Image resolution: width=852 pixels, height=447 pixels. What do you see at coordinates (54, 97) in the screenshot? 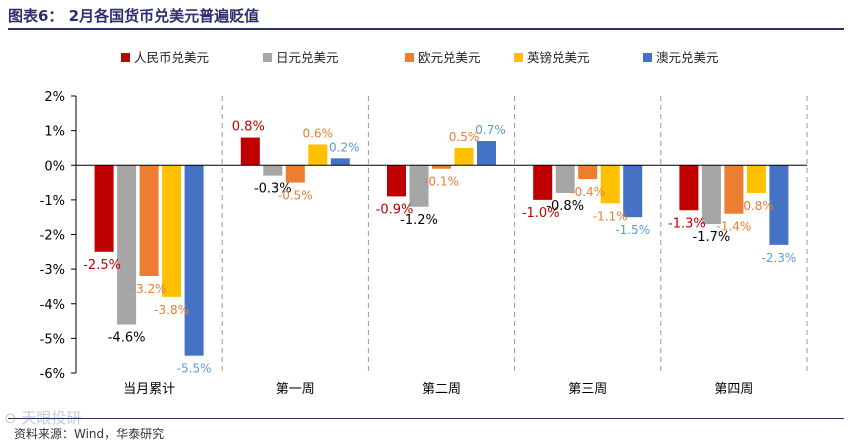
I see `y-tick-label: 2%` at bounding box center [54, 97].